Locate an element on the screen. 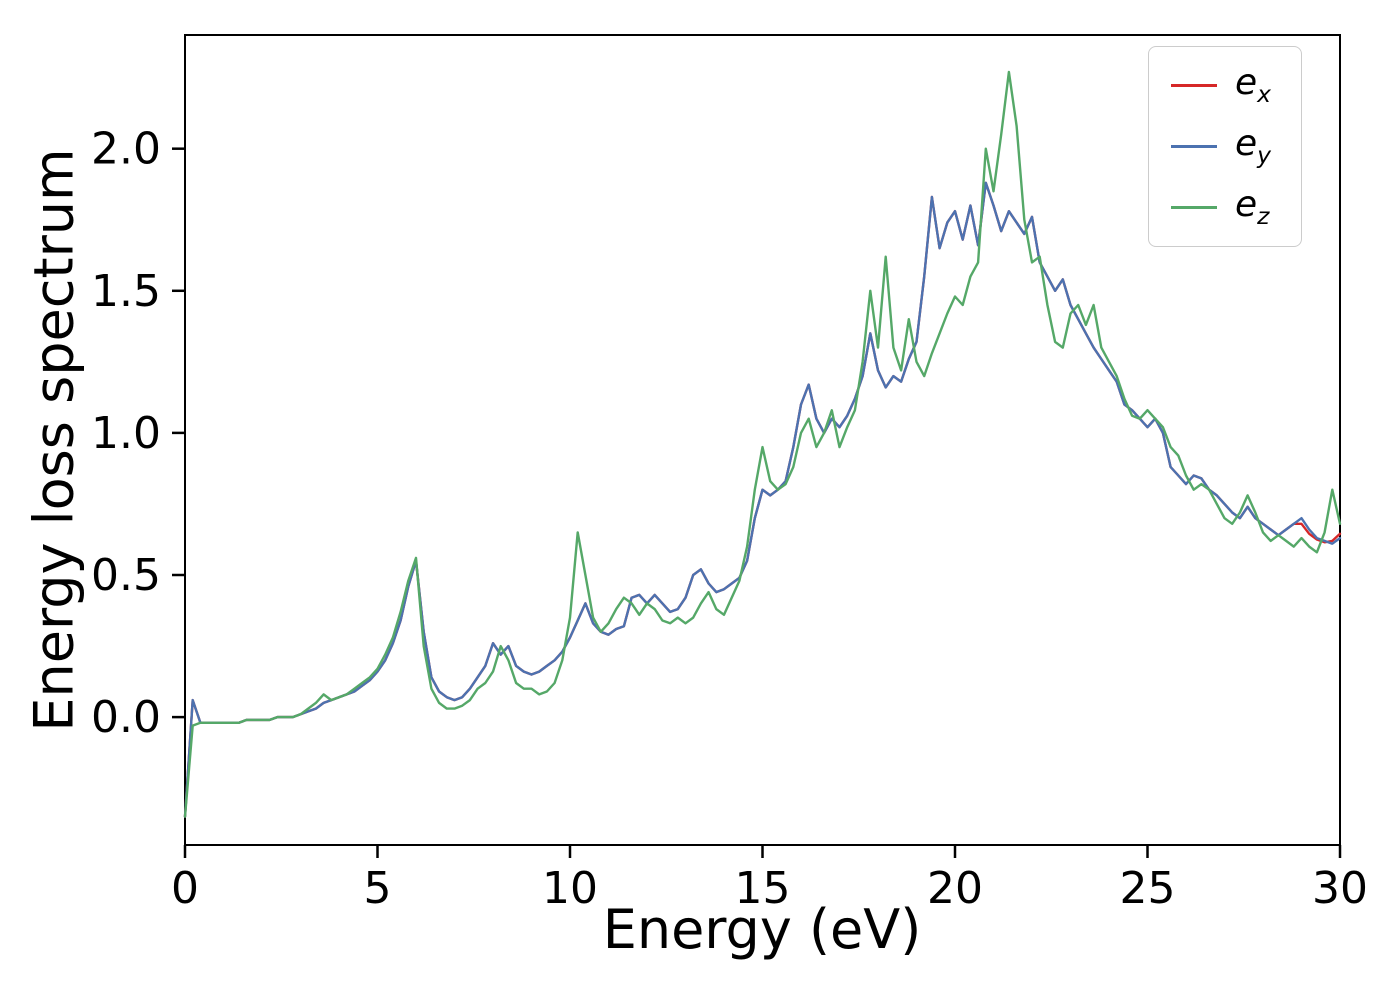 This screenshot has height=1000, width=1400. y-tick-label: 1.0 is located at coordinates (126, 433).